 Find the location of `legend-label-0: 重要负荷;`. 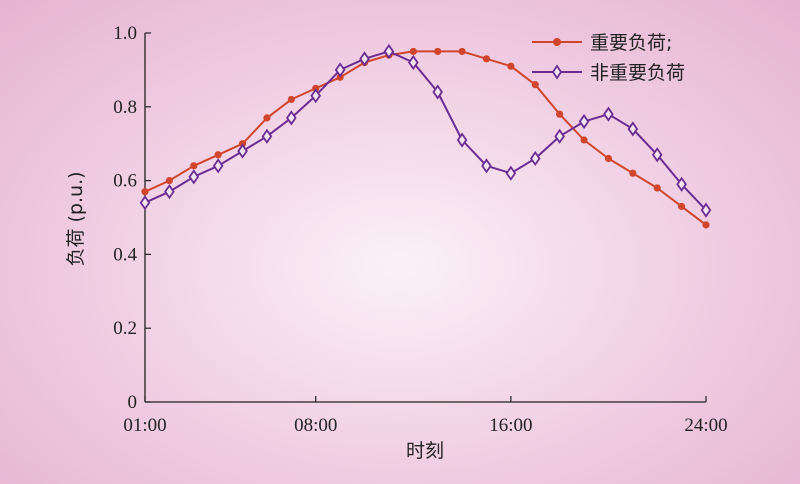

legend-label-0: 重要负荷; is located at coordinates (631, 43).